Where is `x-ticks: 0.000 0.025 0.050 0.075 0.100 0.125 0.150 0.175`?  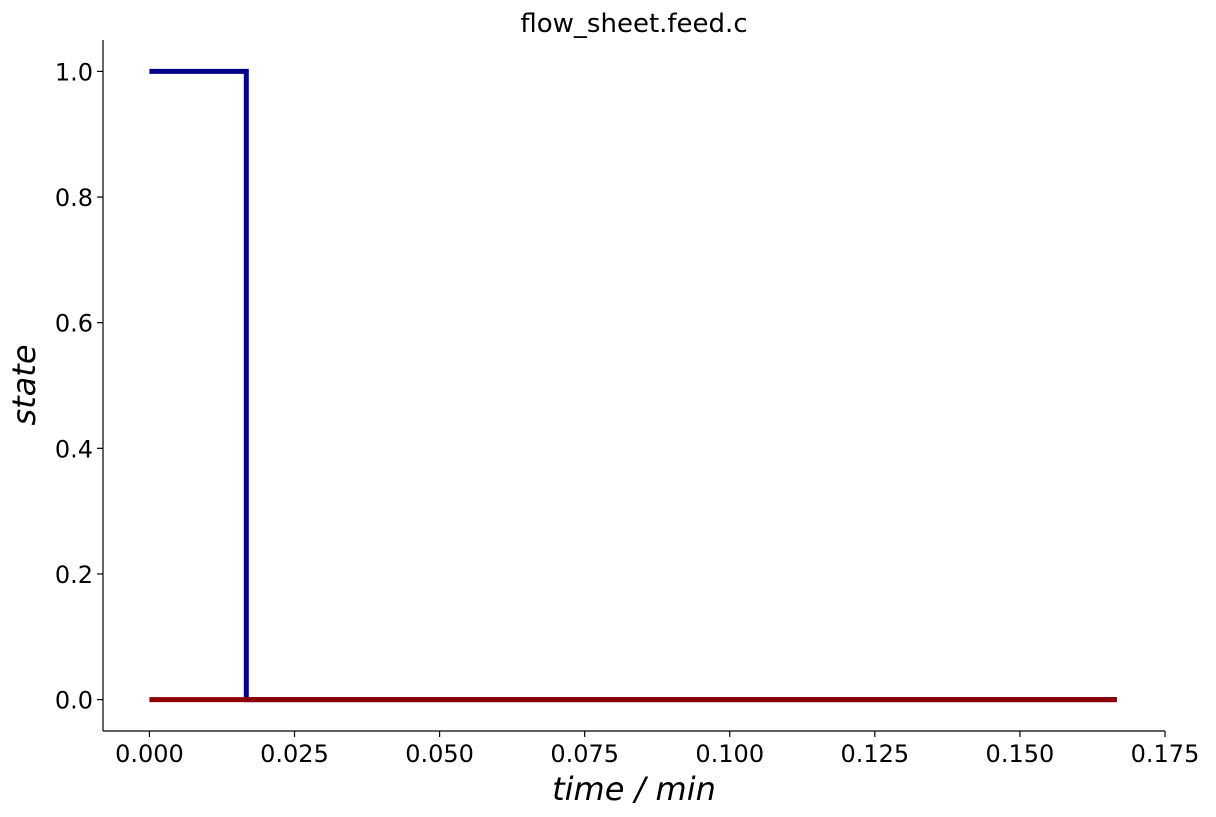
x-ticks: 0.000 0.025 0.050 0.075 0.100 0.125 0.150 0.175 is located at coordinates (657, 749).